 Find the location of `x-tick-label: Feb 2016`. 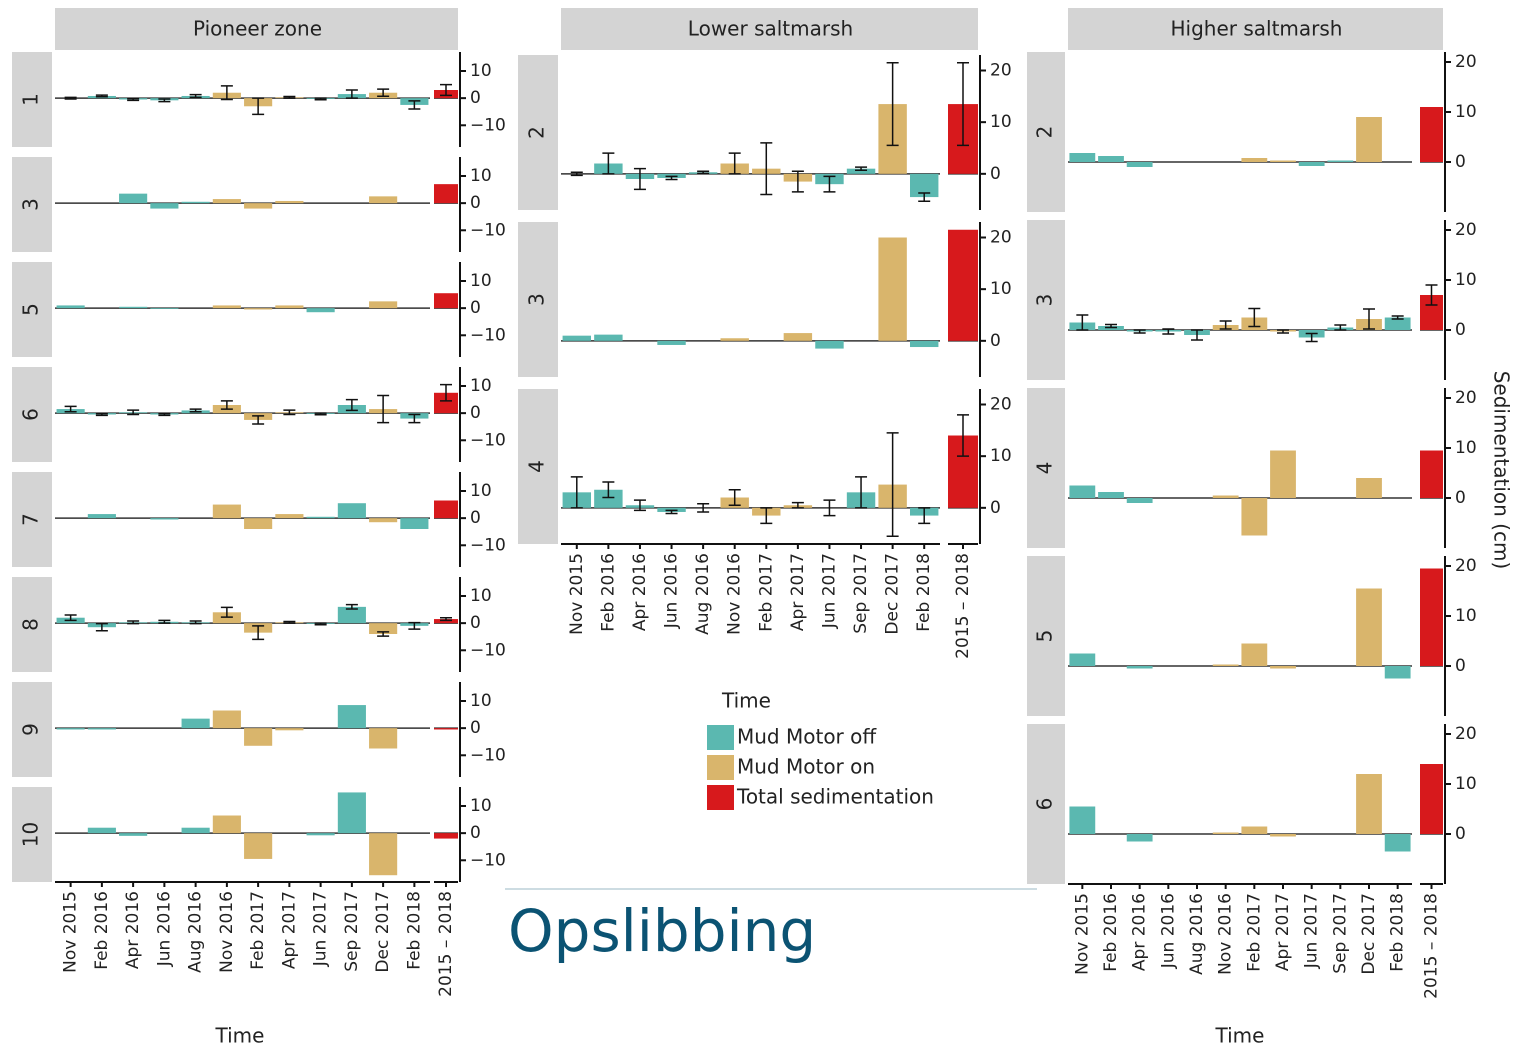

x-tick-label: Feb 2016 is located at coordinates (608, 592).